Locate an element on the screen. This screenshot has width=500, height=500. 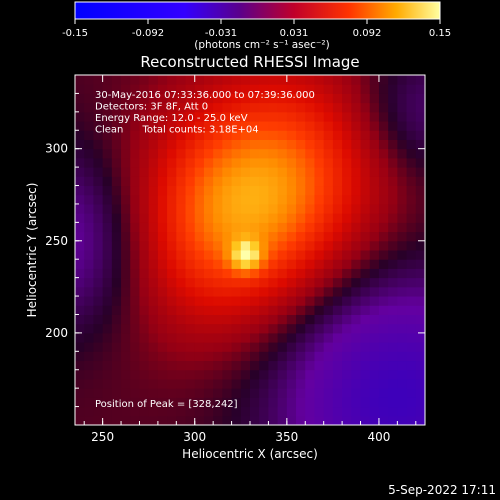
colorbar-ticks: -0.15 -0.092 -0.031 0.031 0.092 0.15 is located at coordinates (256, 29).